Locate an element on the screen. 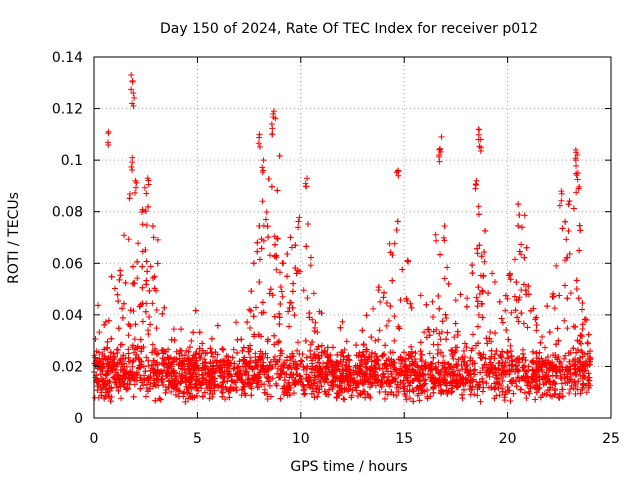 The image size is (640, 480). y-tick-label: 0.1 is located at coordinates (72, 161).